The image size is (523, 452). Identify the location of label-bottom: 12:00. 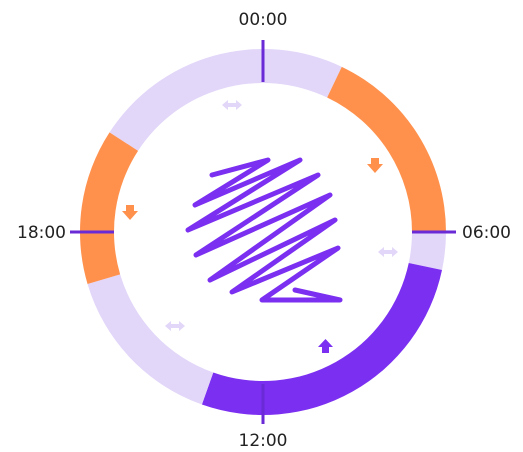
(263, 441).